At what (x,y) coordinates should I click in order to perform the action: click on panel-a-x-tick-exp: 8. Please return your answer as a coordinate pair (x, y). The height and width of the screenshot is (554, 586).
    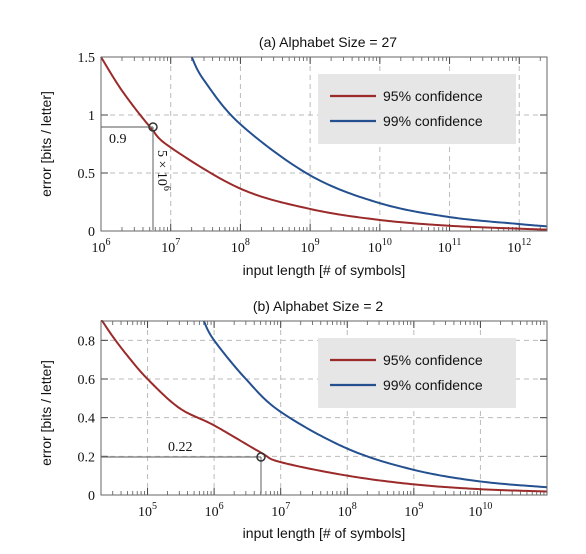
    Looking at the image, I should click on (247, 242).